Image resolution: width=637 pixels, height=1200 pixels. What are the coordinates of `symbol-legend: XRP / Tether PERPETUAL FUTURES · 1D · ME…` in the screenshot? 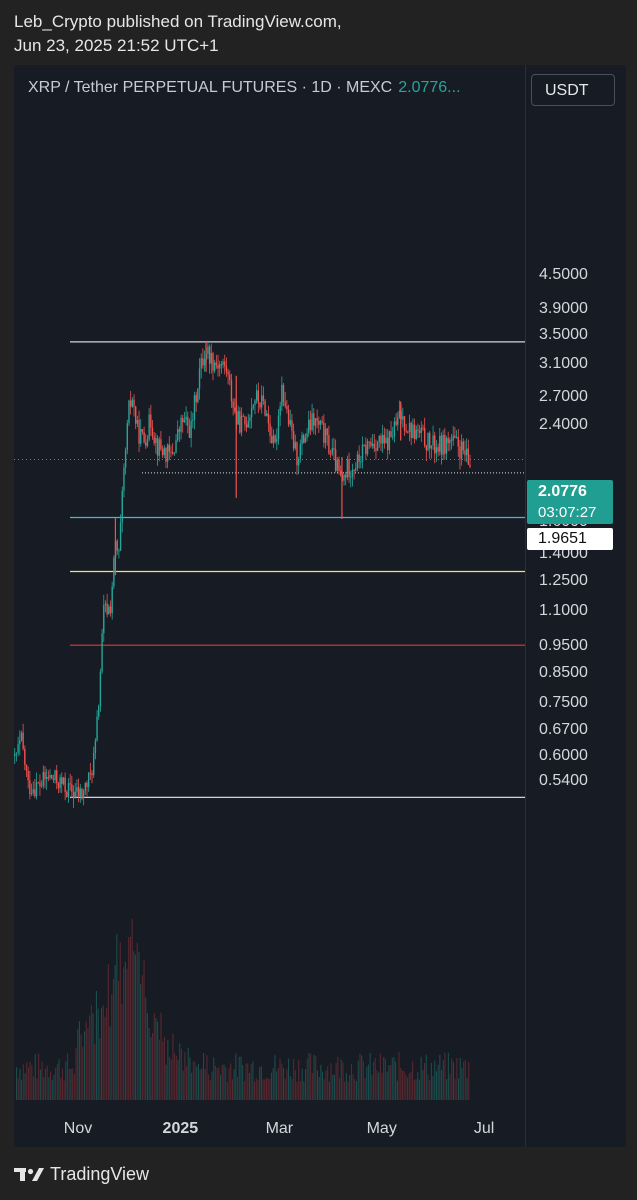 It's located at (244, 88).